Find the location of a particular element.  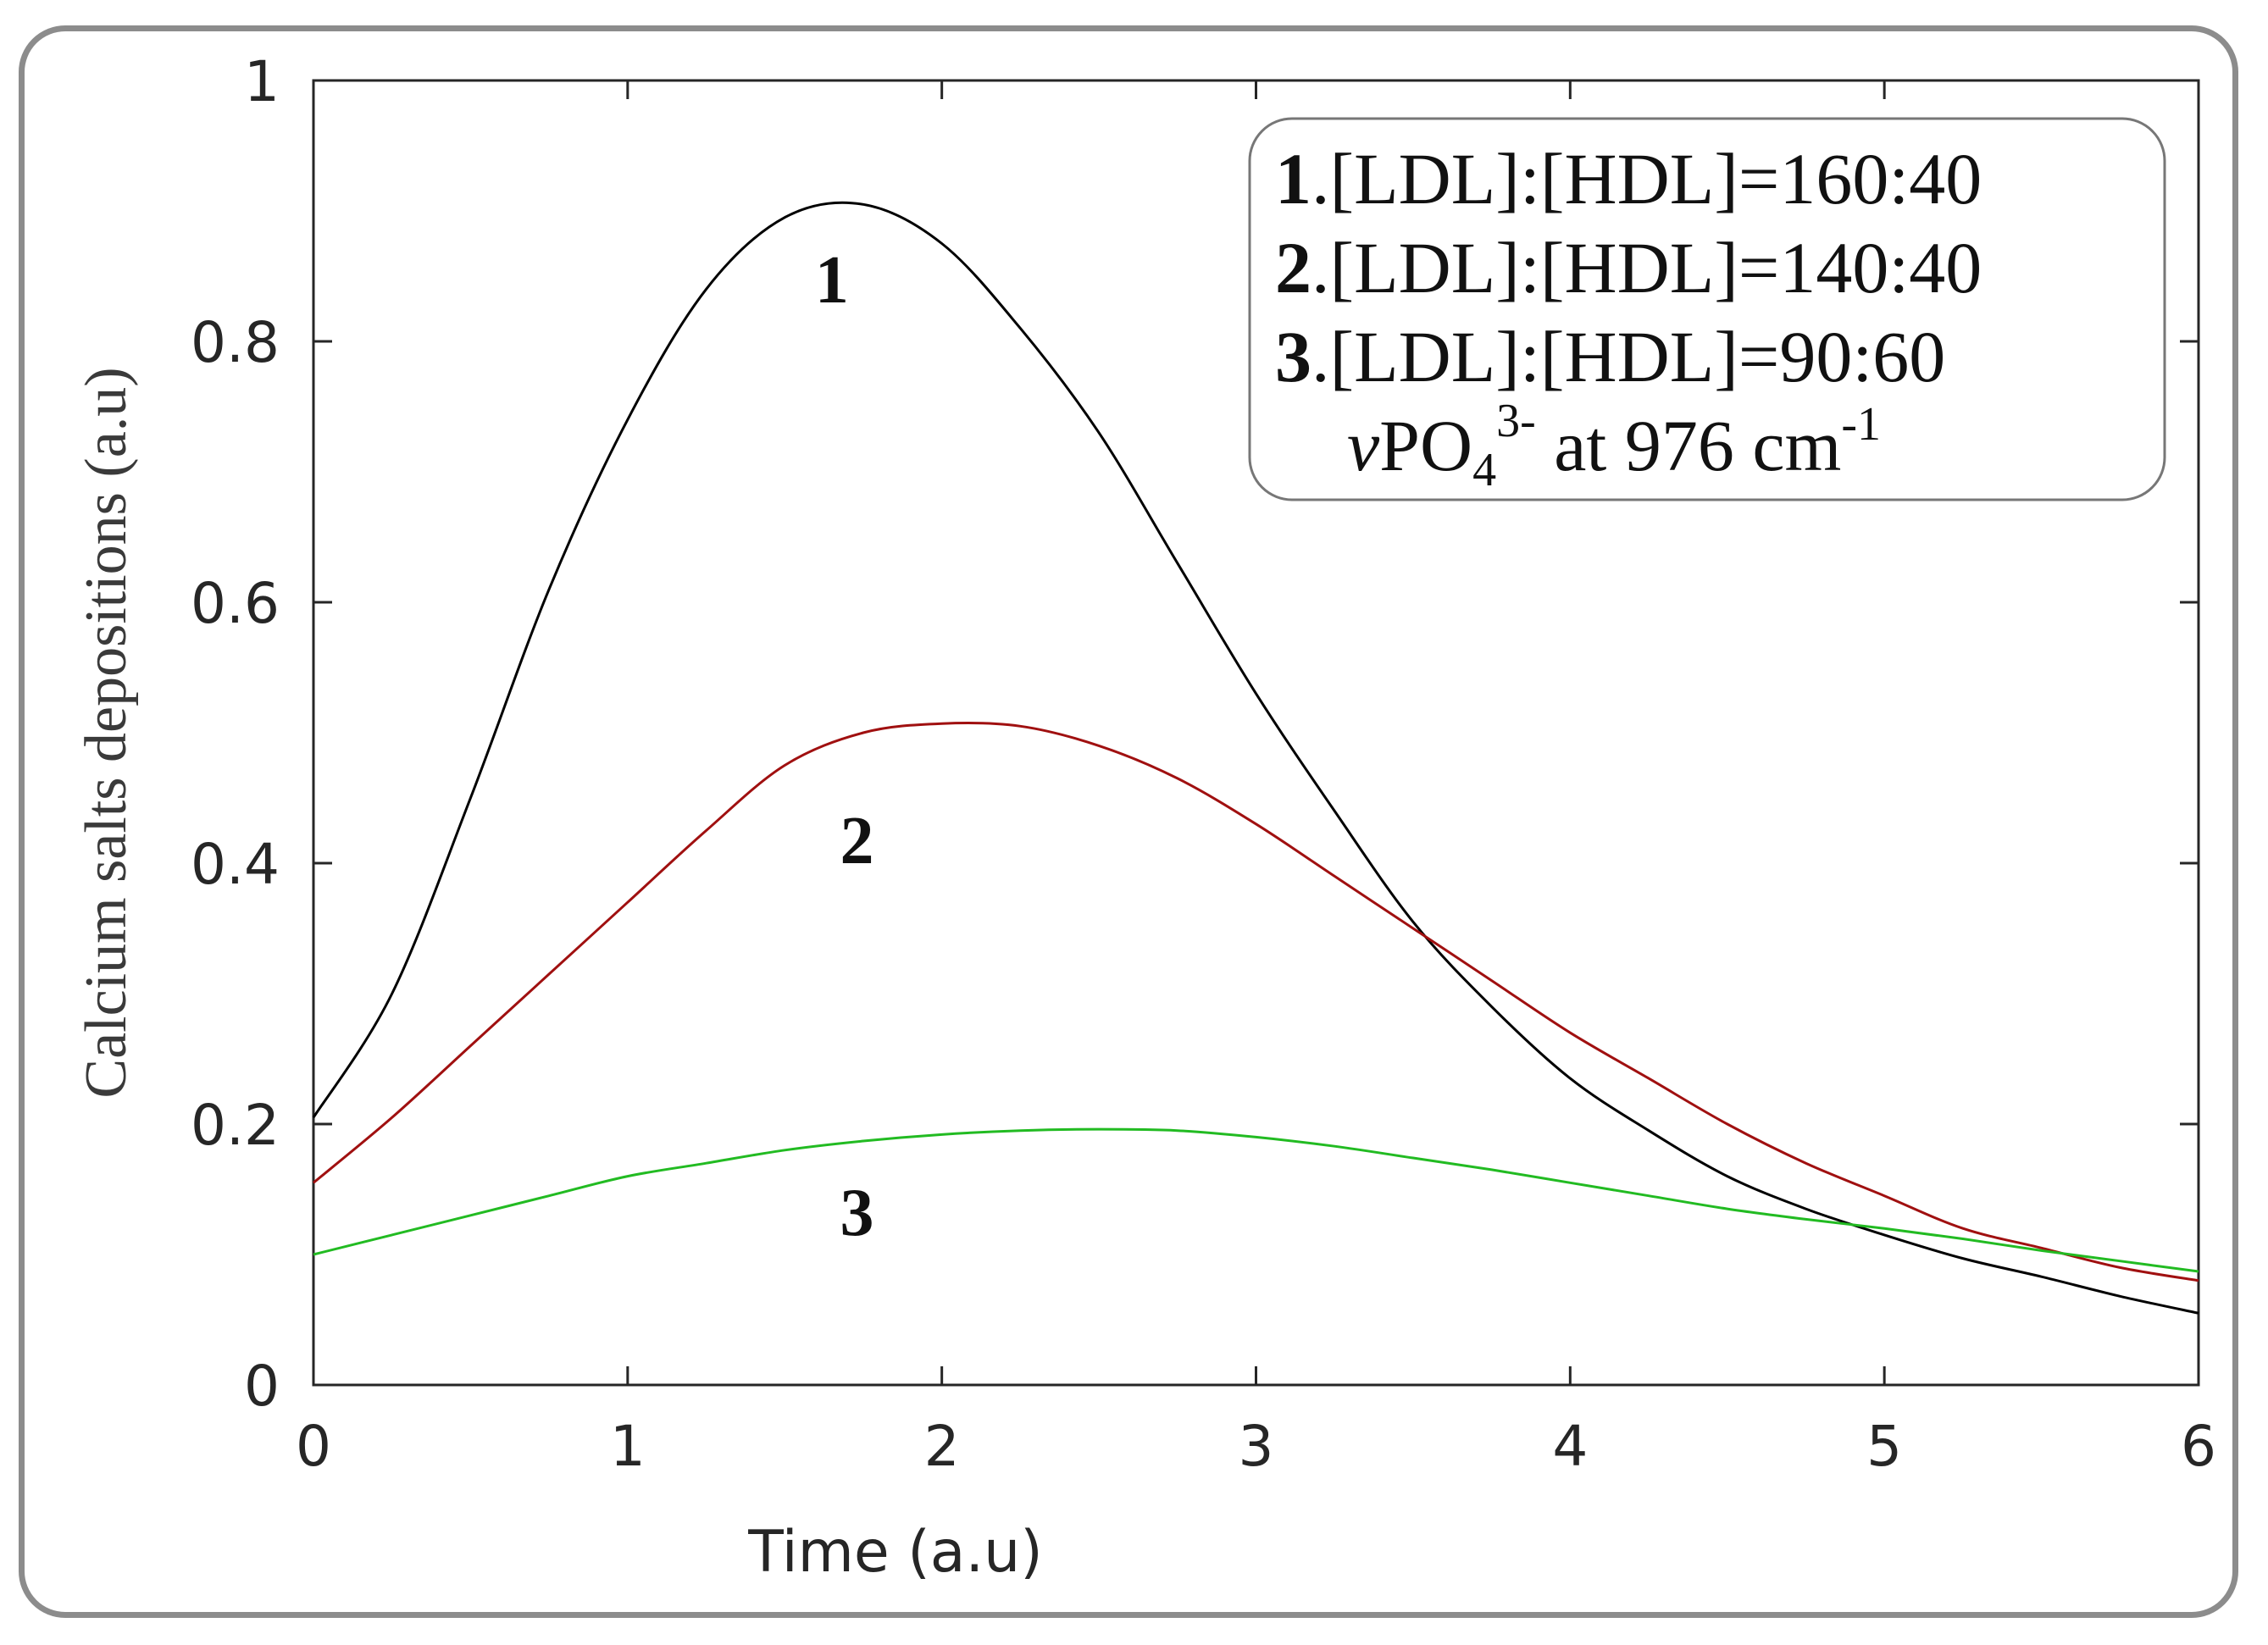

y-tick-label: 0 is located at coordinates (262, 1387).